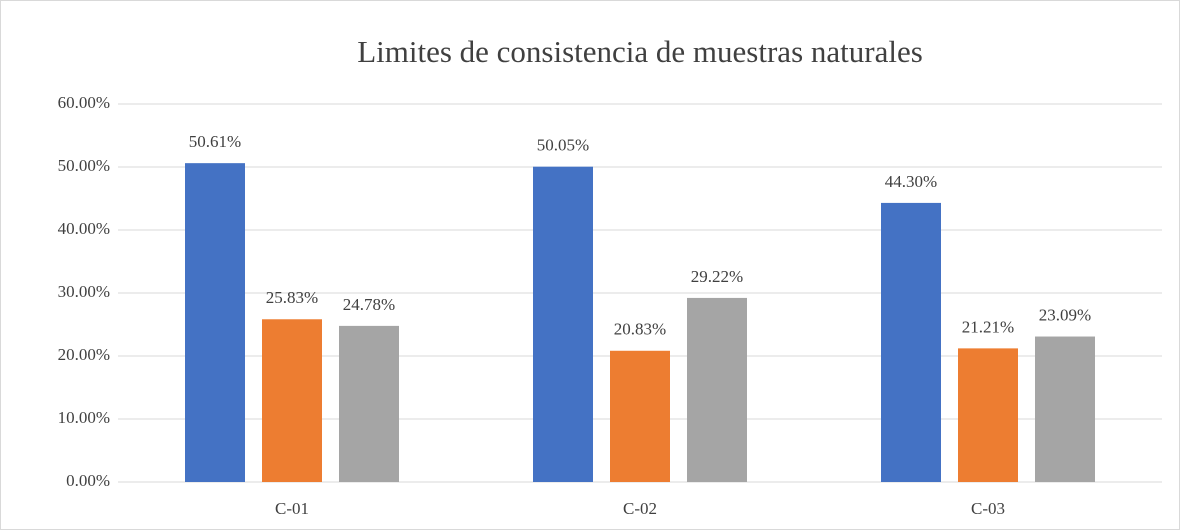 The image size is (1180, 530). Describe the element at coordinates (292, 297) in the screenshot. I see `data-label: 25.83%` at that location.